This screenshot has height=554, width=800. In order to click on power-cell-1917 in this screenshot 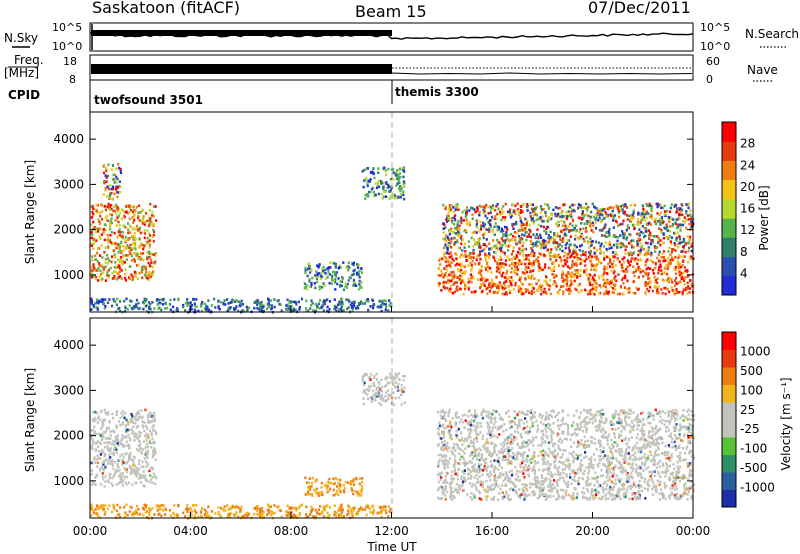, I will do `click(477, 210)`.